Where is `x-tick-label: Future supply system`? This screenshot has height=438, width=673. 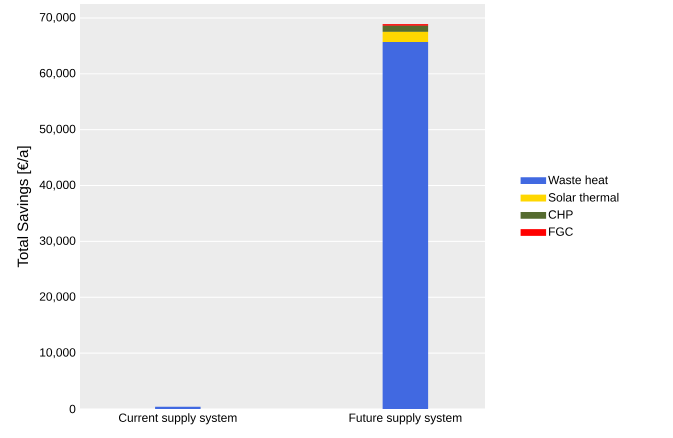
x-tick-label: Future supply system is located at coordinates (406, 418).